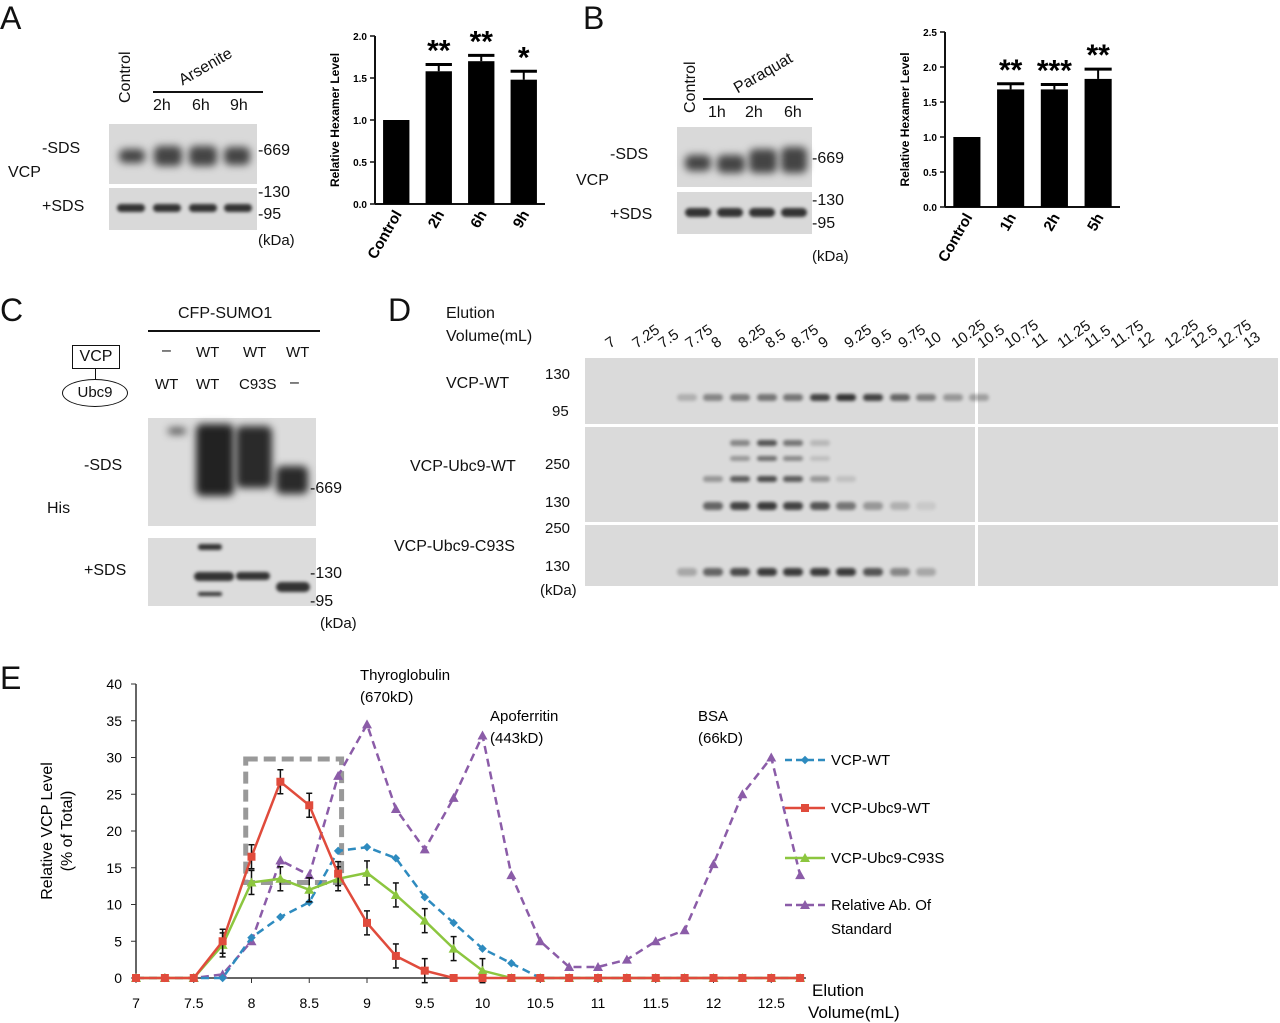 The image size is (1280, 1023). Describe the element at coordinates (95, 374) in the screenshot. I see `diagram-connector` at that location.